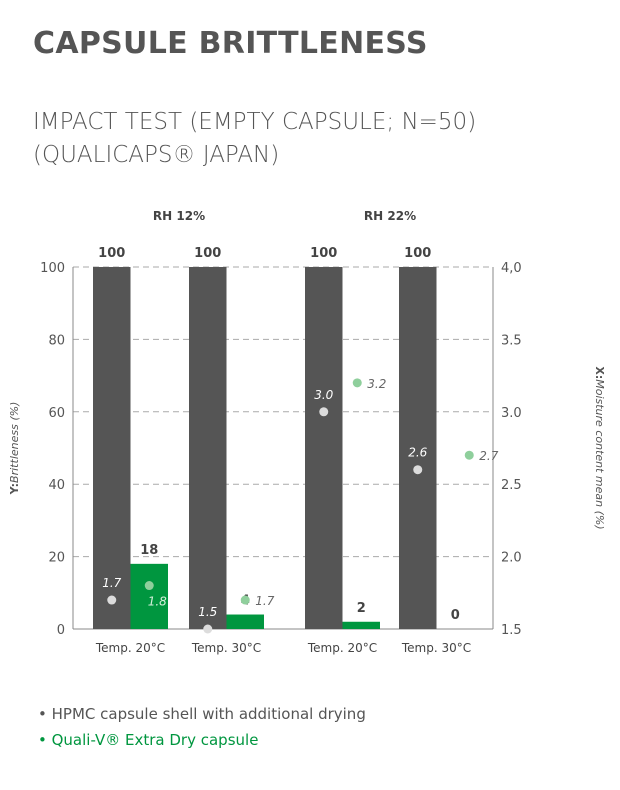 This screenshot has height=790, width=620. What do you see at coordinates (230, 43) in the screenshot?
I see `page-title: CAPSULE BRITTLENESS` at bounding box center [230, 43].